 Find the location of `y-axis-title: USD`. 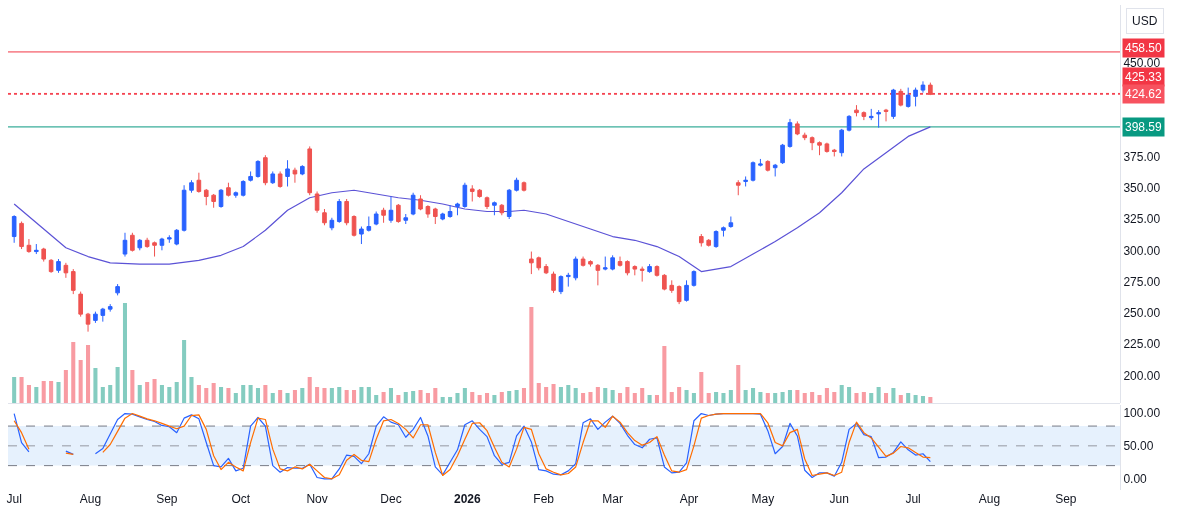

y-axis-title: USD is located at coordinates (1145, 21).